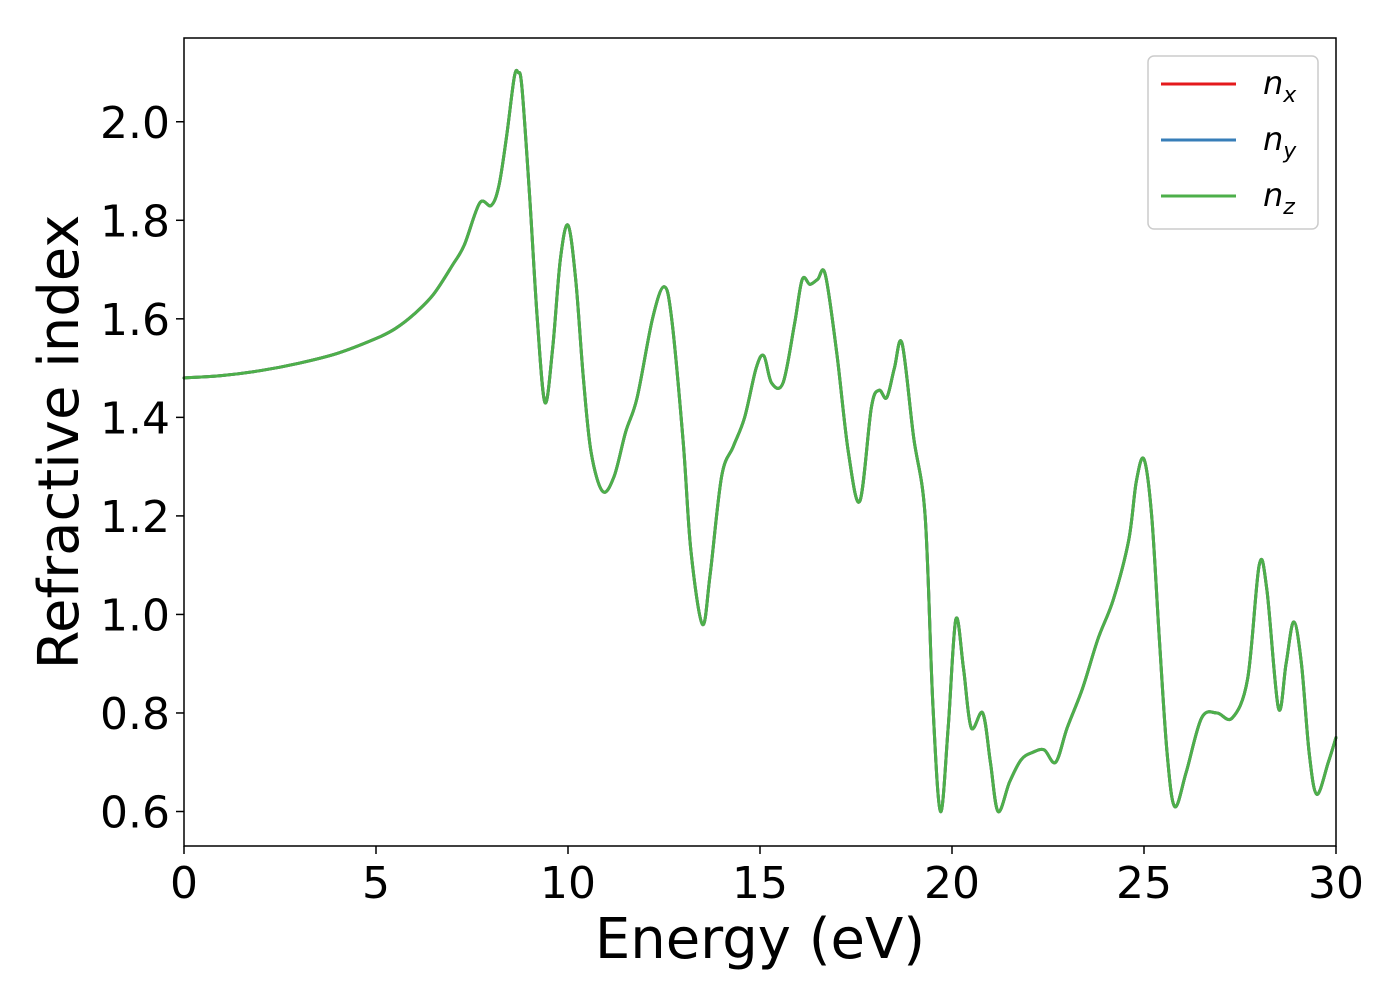 The width and height of the screenshot is (1400, 1000). Describe the element at coordinates (1336, 883) in the screenshot. I see `x-tick-label: 30` at that location.